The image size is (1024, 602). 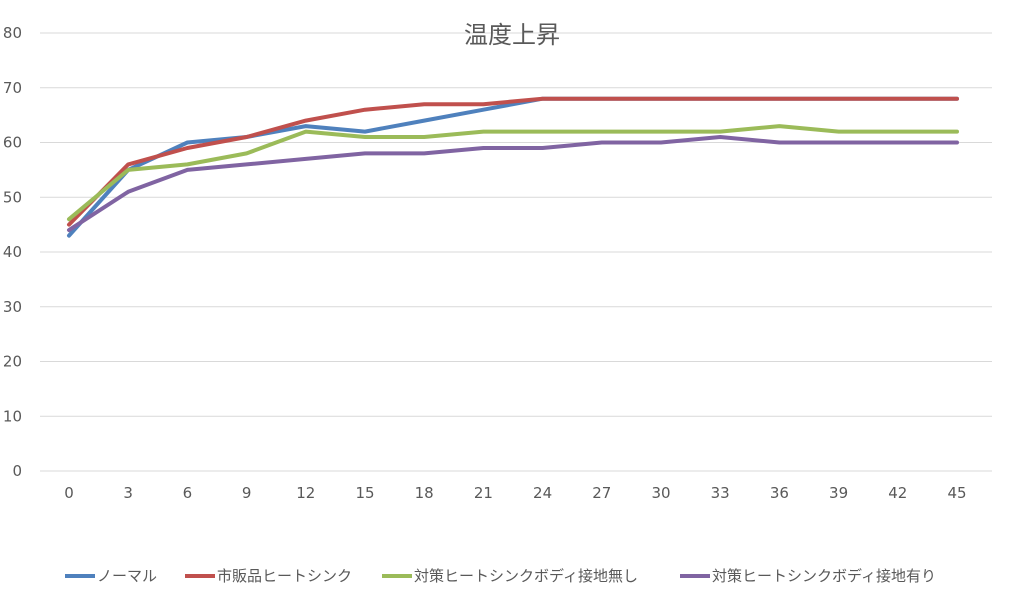 I want to click on x-tick-label: 21, so click(x=483, y=493).